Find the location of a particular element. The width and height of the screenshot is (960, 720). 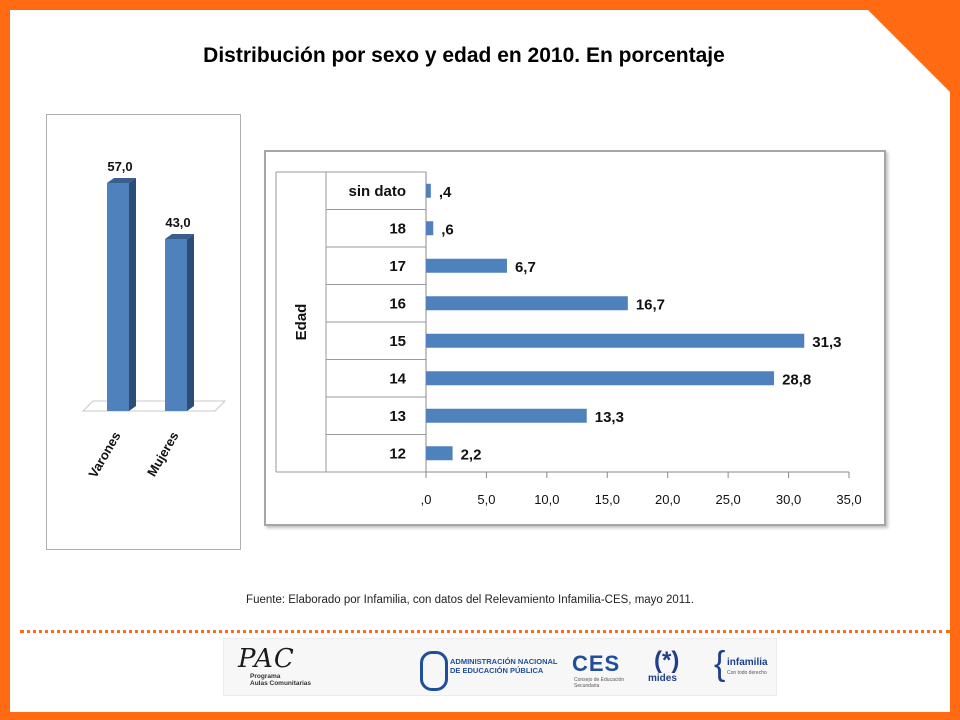

age-category-label-4: 15 is located at coordinates (397, 341).